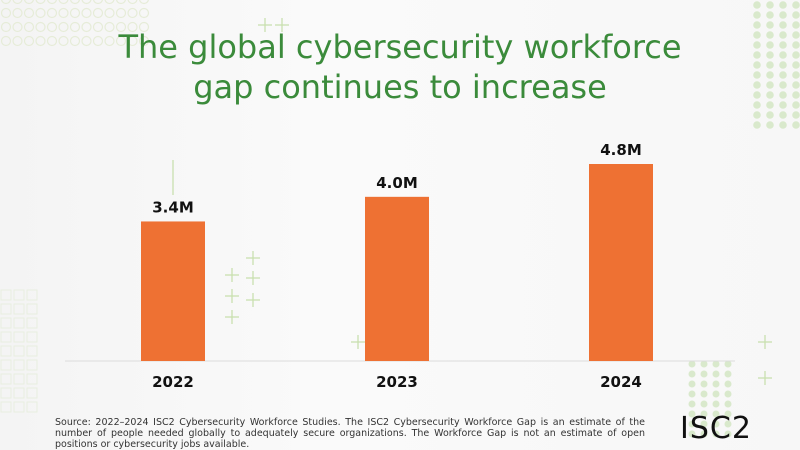 This screenshot has height=450, width=800. I want to click on title-line-1: The global cybersecurity workforce, so click(400, 47).